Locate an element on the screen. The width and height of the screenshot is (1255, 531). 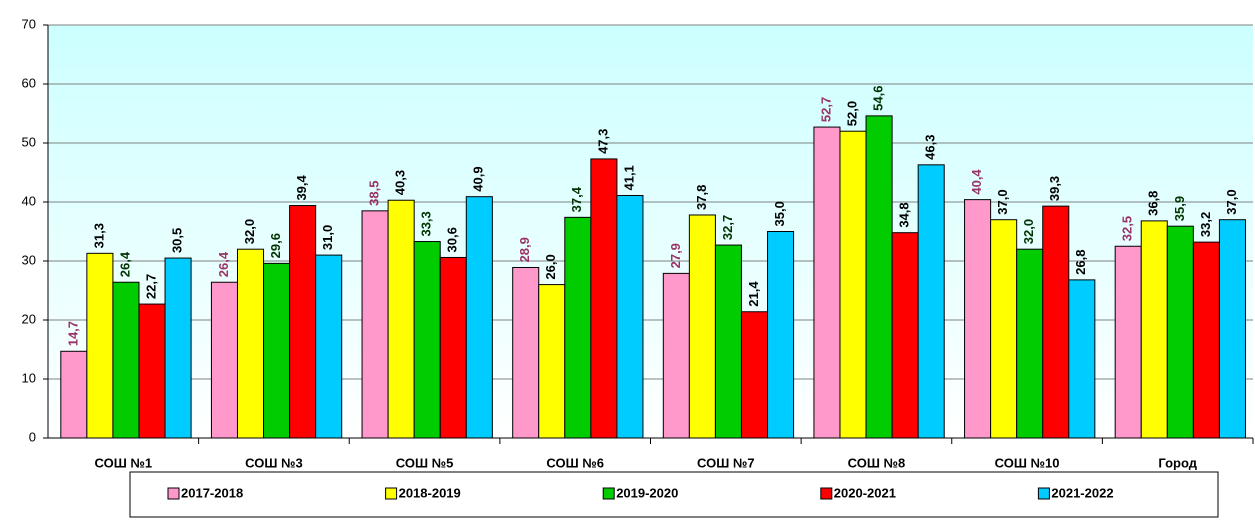
value-label: 52,7 is located at coordinates (825, 109).